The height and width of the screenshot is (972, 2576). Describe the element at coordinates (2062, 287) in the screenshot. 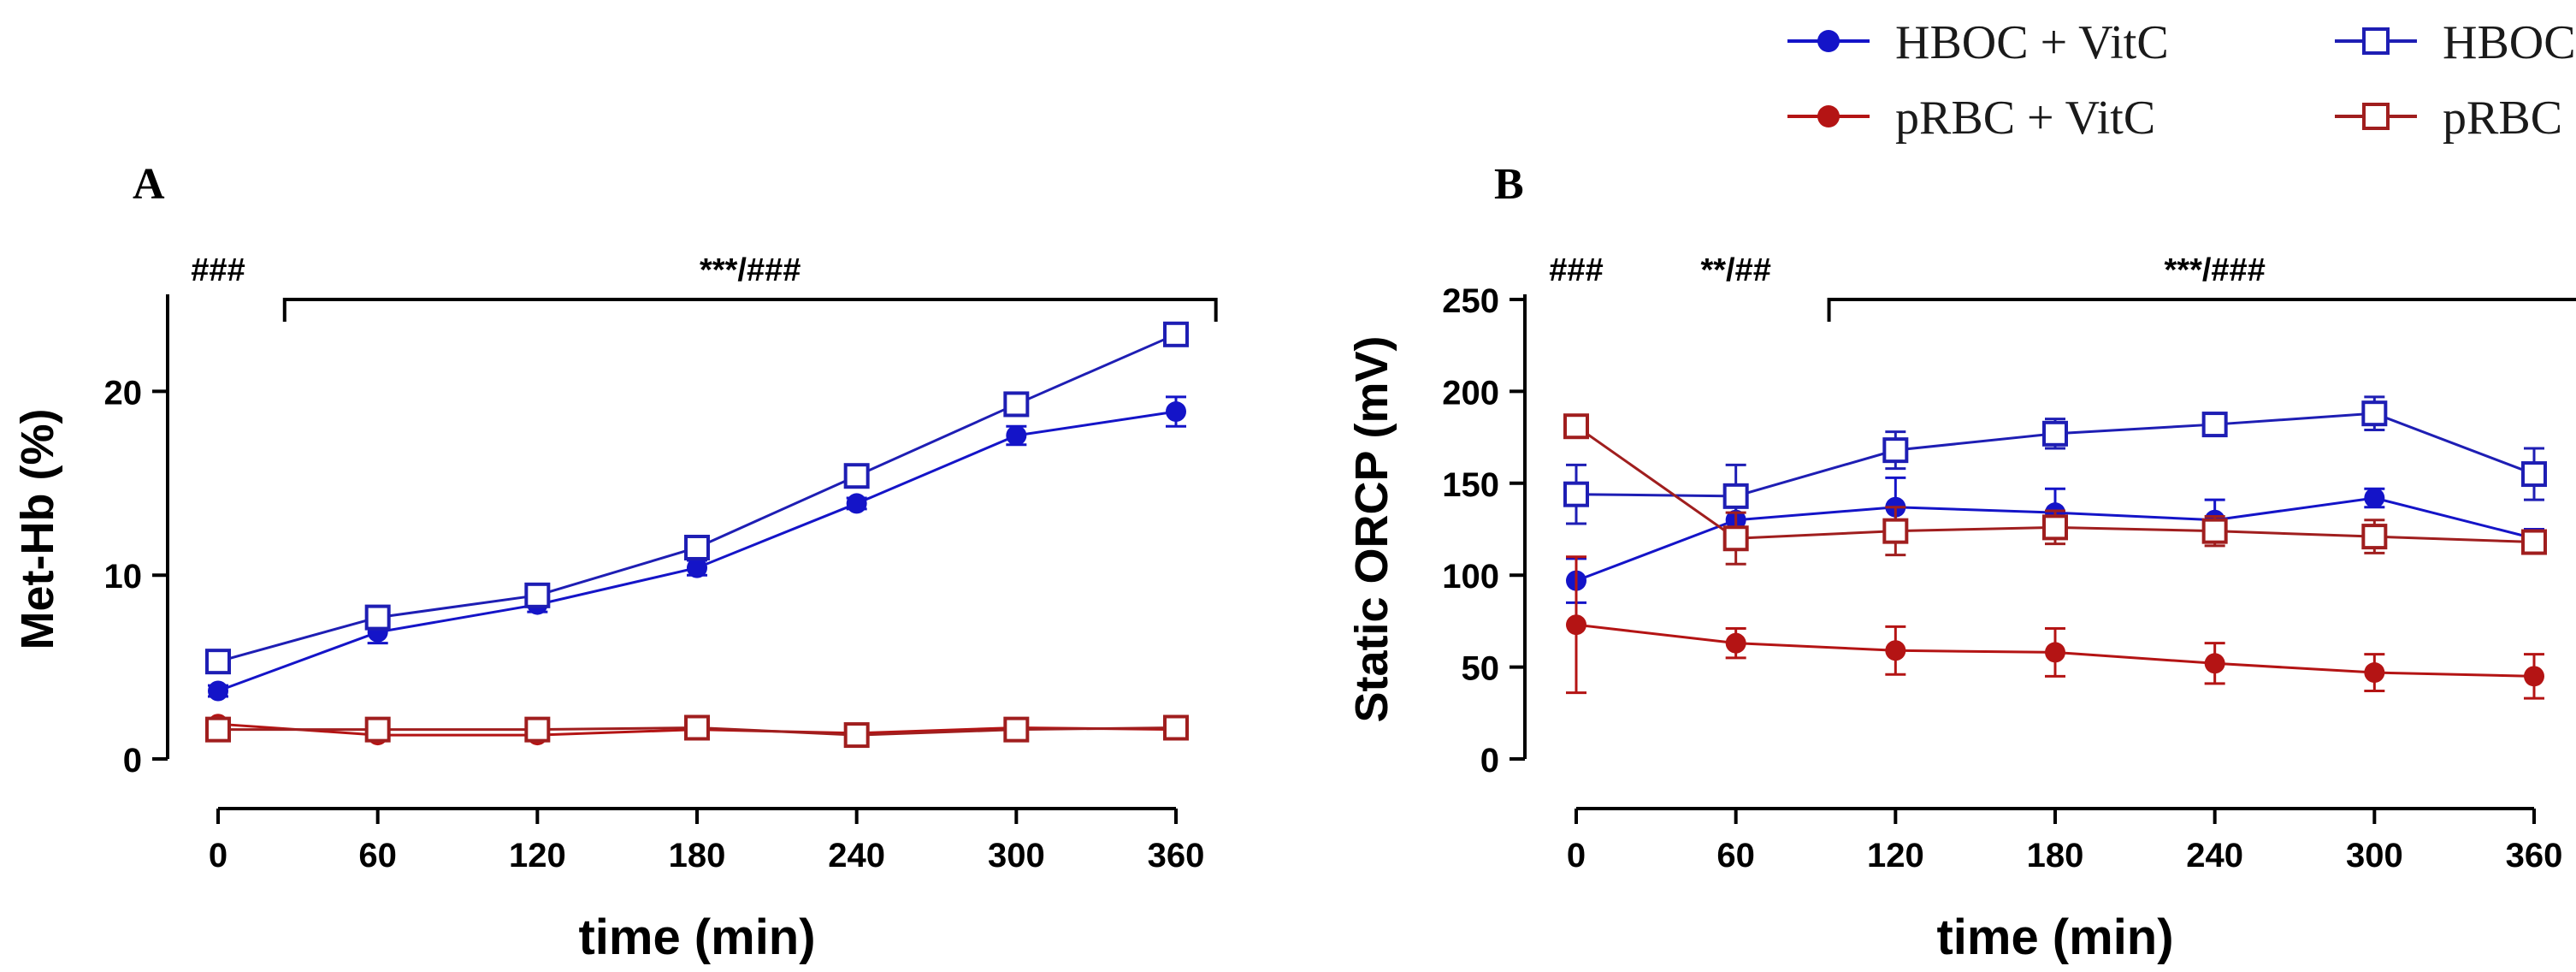

I see `significance-annotations: ### **/## ***/###` at that location.